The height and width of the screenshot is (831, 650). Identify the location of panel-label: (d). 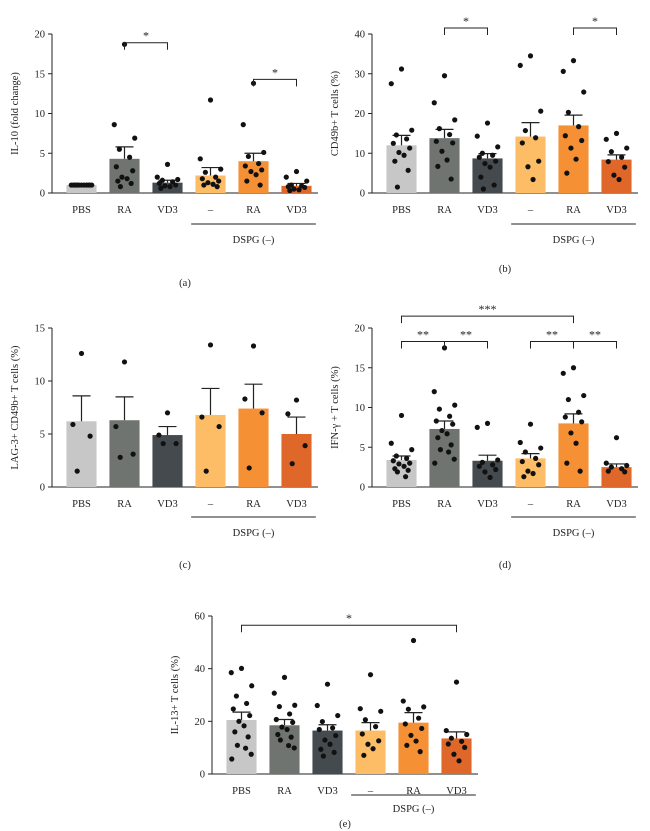
(505, 565).